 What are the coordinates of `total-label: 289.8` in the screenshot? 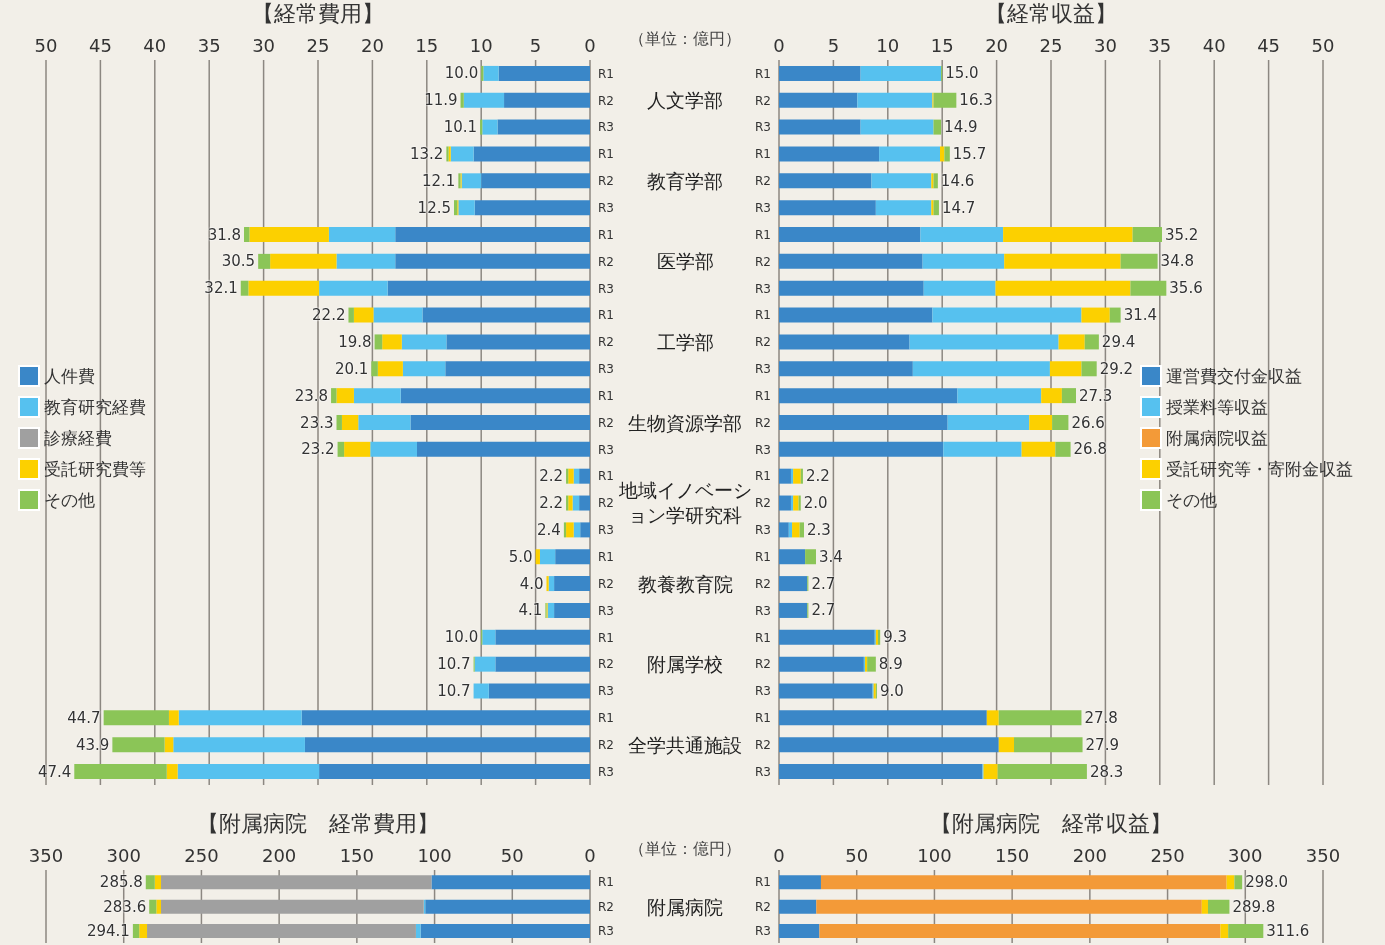 It's located at (1254, 906).